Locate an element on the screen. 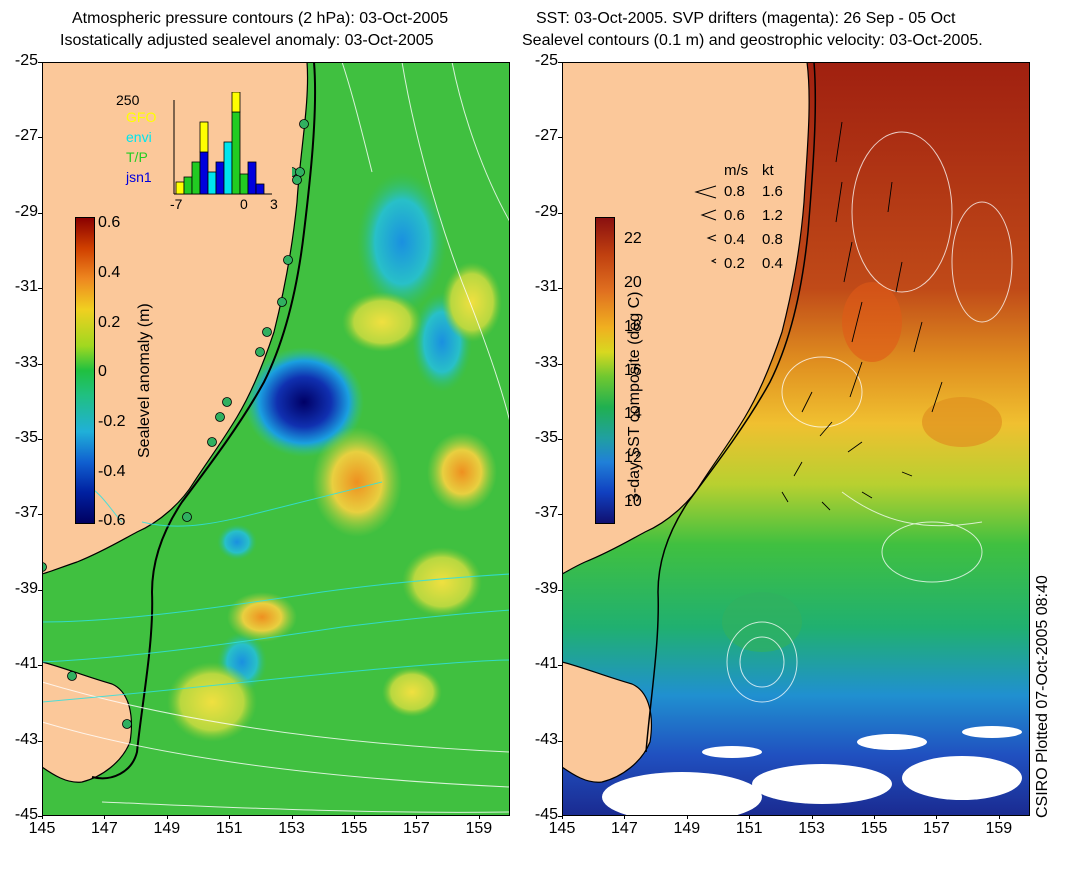 Image resolution: width=1080 pixels, height=870 pixels. sst-cbar-tick-3: 16 is located at coordinates (633, 370).